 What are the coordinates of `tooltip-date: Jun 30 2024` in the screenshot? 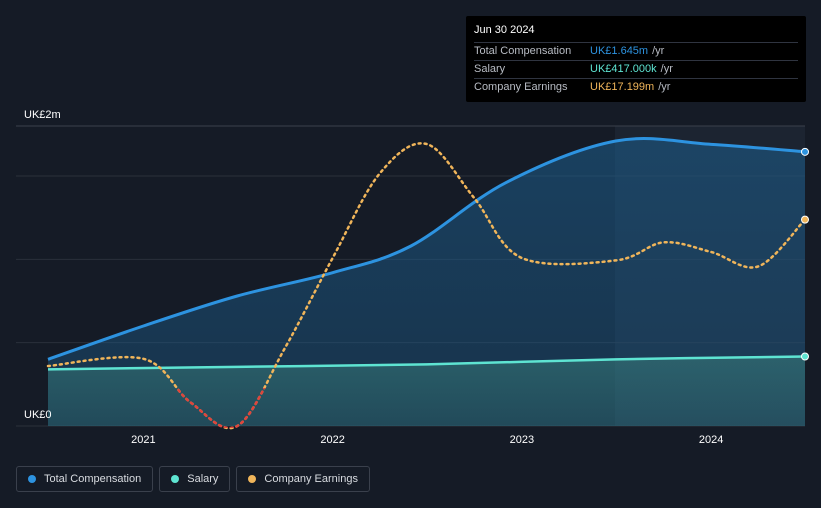 It's located at (504, 30).